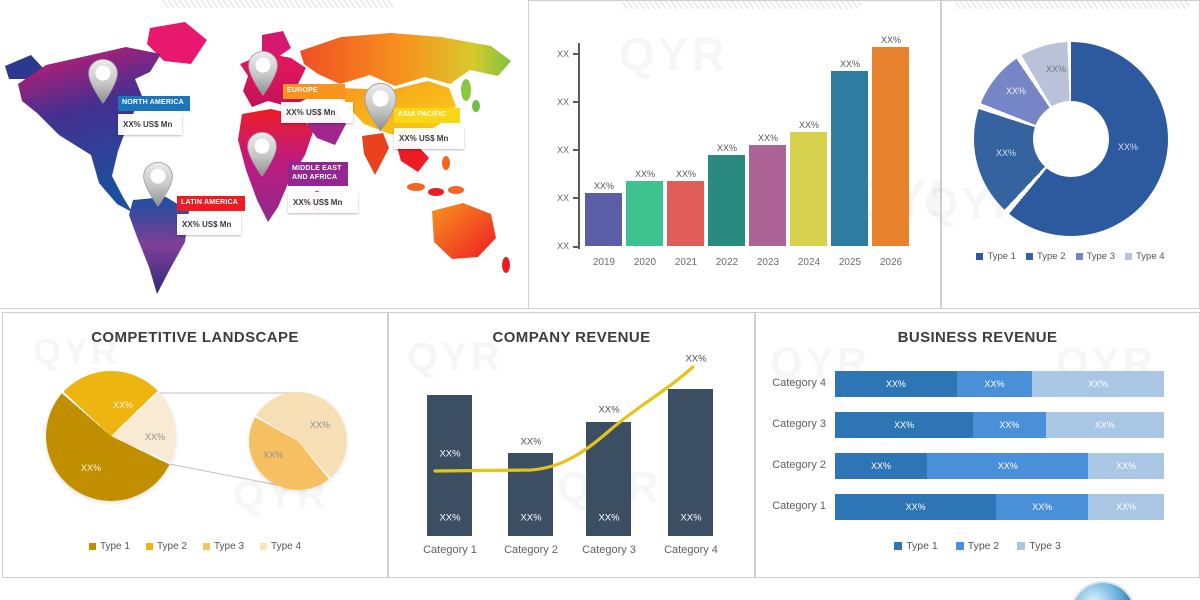  Describe the element at coordinates (686, 262) in the screenshot. I see `x-tick-2021: 2021` at that location.